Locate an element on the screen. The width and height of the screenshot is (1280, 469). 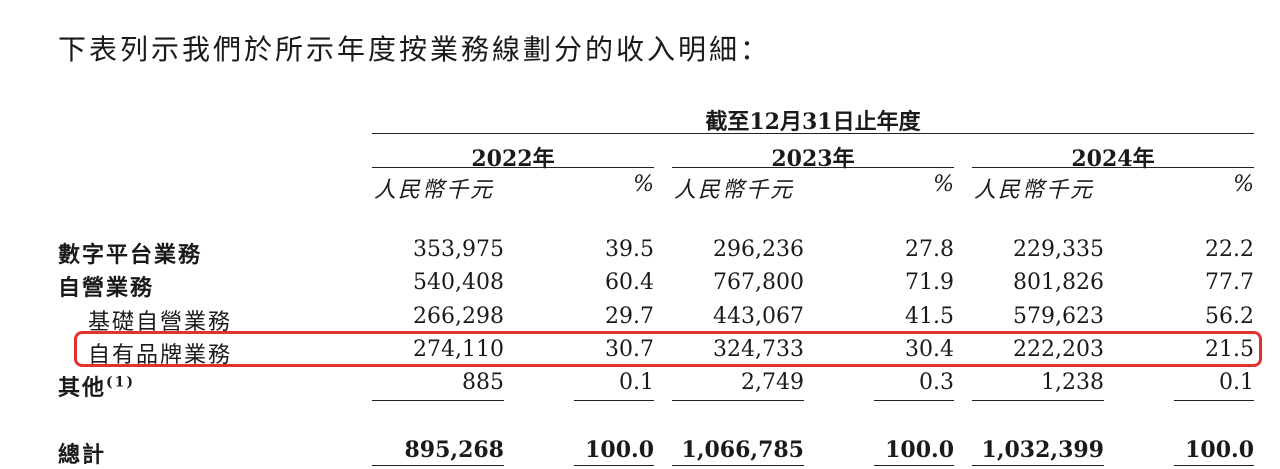
cell: 30.4 is located at coordinates (929, 349).